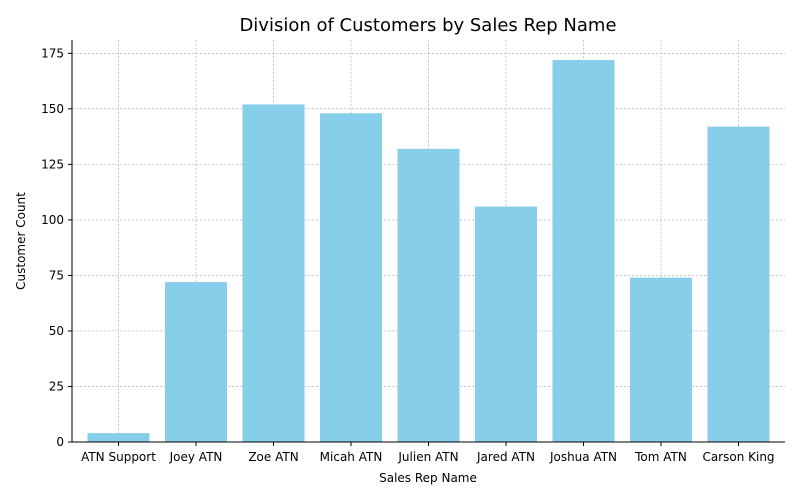 This screenshot has height=500, width=800. What do you see at coordinates (52, 53) in the screenshot?
I see `y-tick-label-7: 175` at bounding box center [52, 53].